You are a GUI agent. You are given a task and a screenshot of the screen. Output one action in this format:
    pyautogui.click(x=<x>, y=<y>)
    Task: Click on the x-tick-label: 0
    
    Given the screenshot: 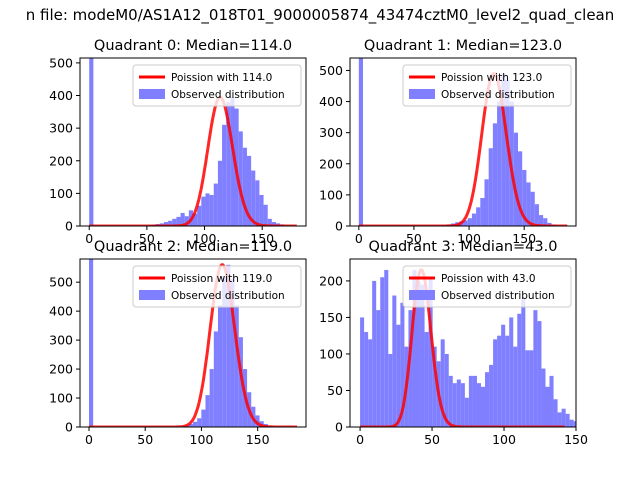 What is the action you would take?
    pyautogui.click(x=359, y=238)
    